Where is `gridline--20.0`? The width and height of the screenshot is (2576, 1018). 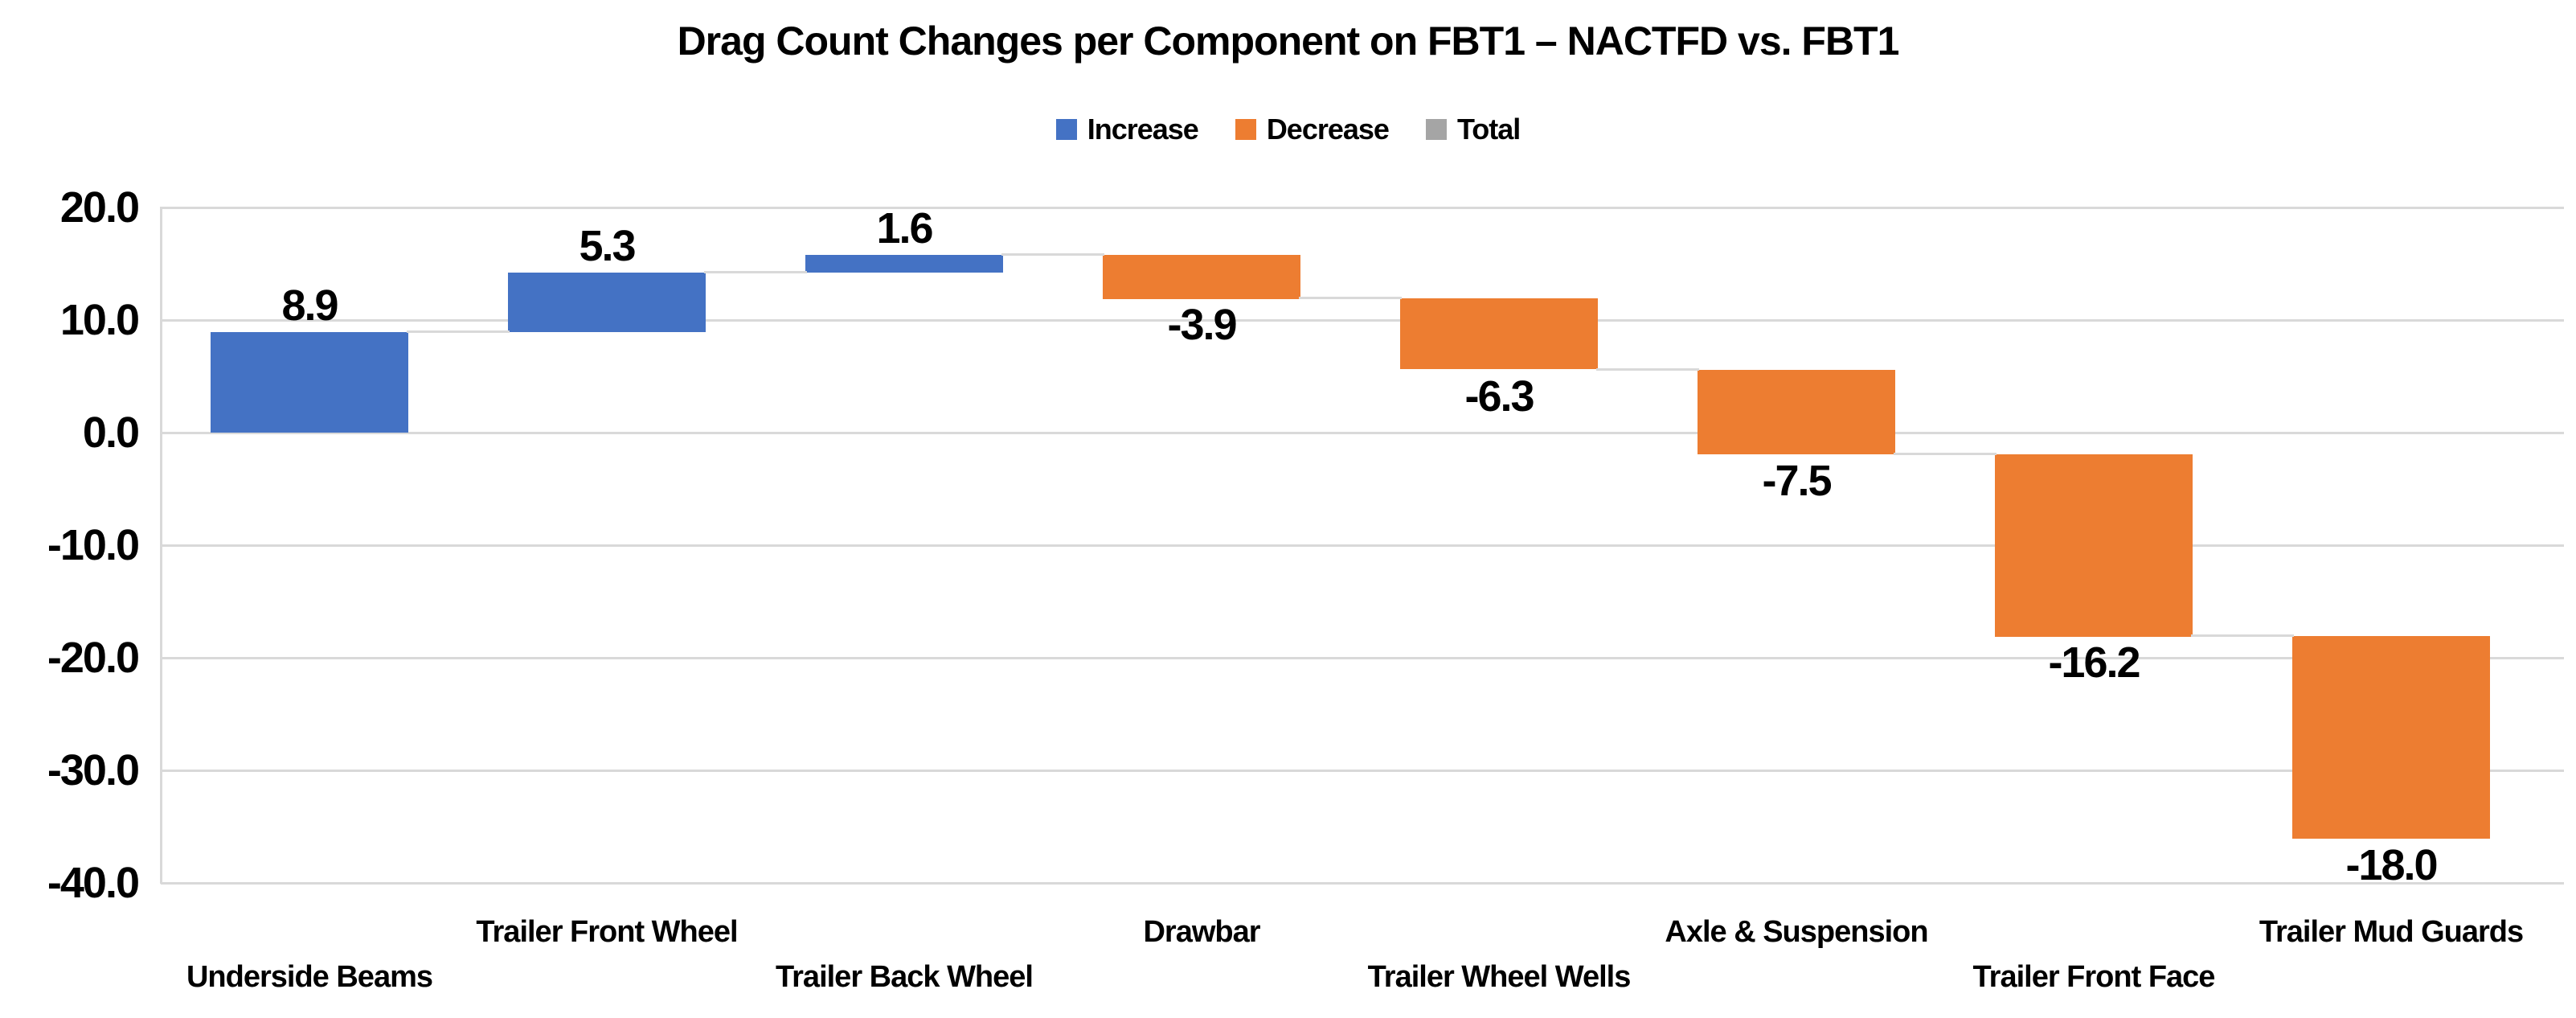
gridline--20.0 is located at coordinates (1362, 658).